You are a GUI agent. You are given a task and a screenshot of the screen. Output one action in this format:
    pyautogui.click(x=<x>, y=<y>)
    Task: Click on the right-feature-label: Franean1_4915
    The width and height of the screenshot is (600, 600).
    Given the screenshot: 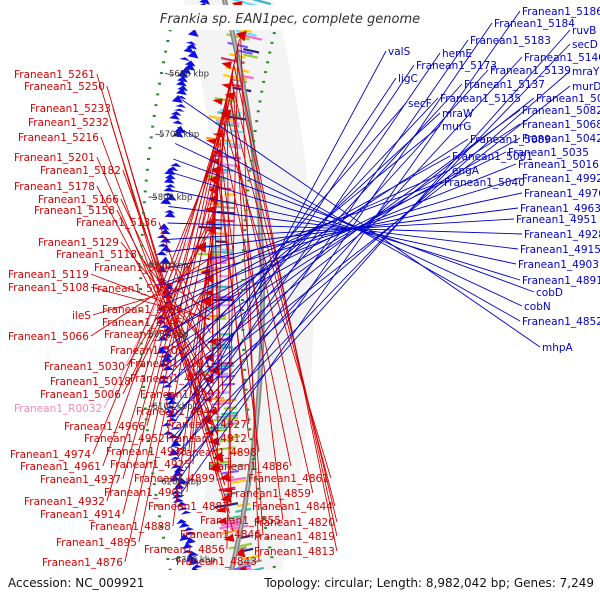 What is the action you would take?
    pyautogui.click(x=560, y=250)
    